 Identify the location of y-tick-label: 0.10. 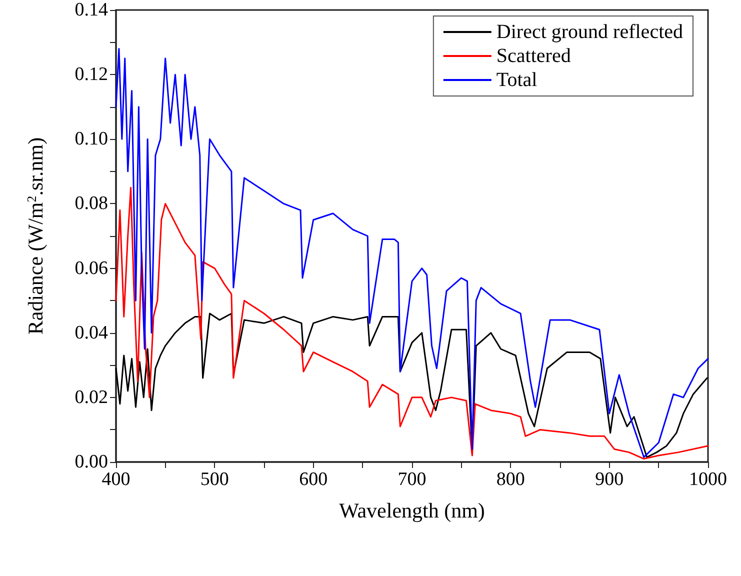
(91, 139).